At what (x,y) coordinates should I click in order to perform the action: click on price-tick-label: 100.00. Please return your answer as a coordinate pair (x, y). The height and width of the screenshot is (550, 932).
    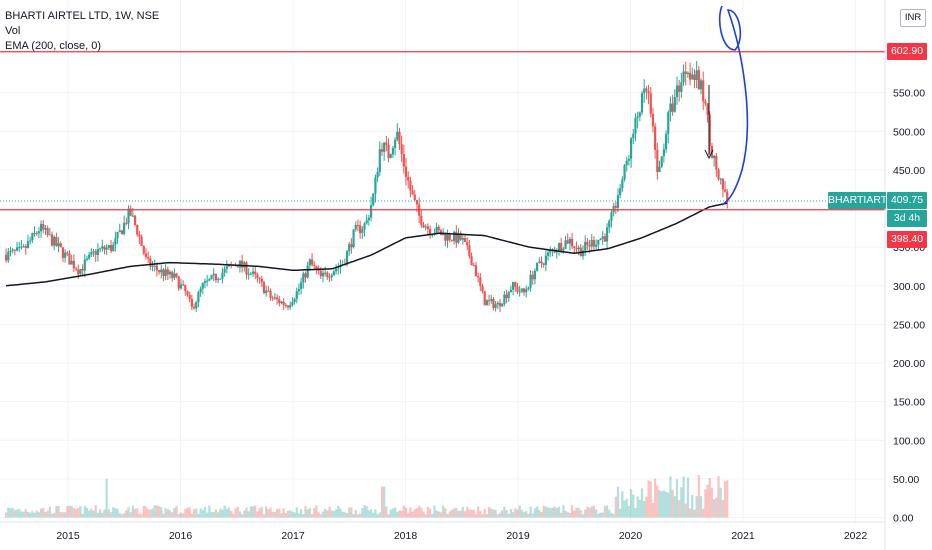
    Looking at the image, I should click on (909, 441).